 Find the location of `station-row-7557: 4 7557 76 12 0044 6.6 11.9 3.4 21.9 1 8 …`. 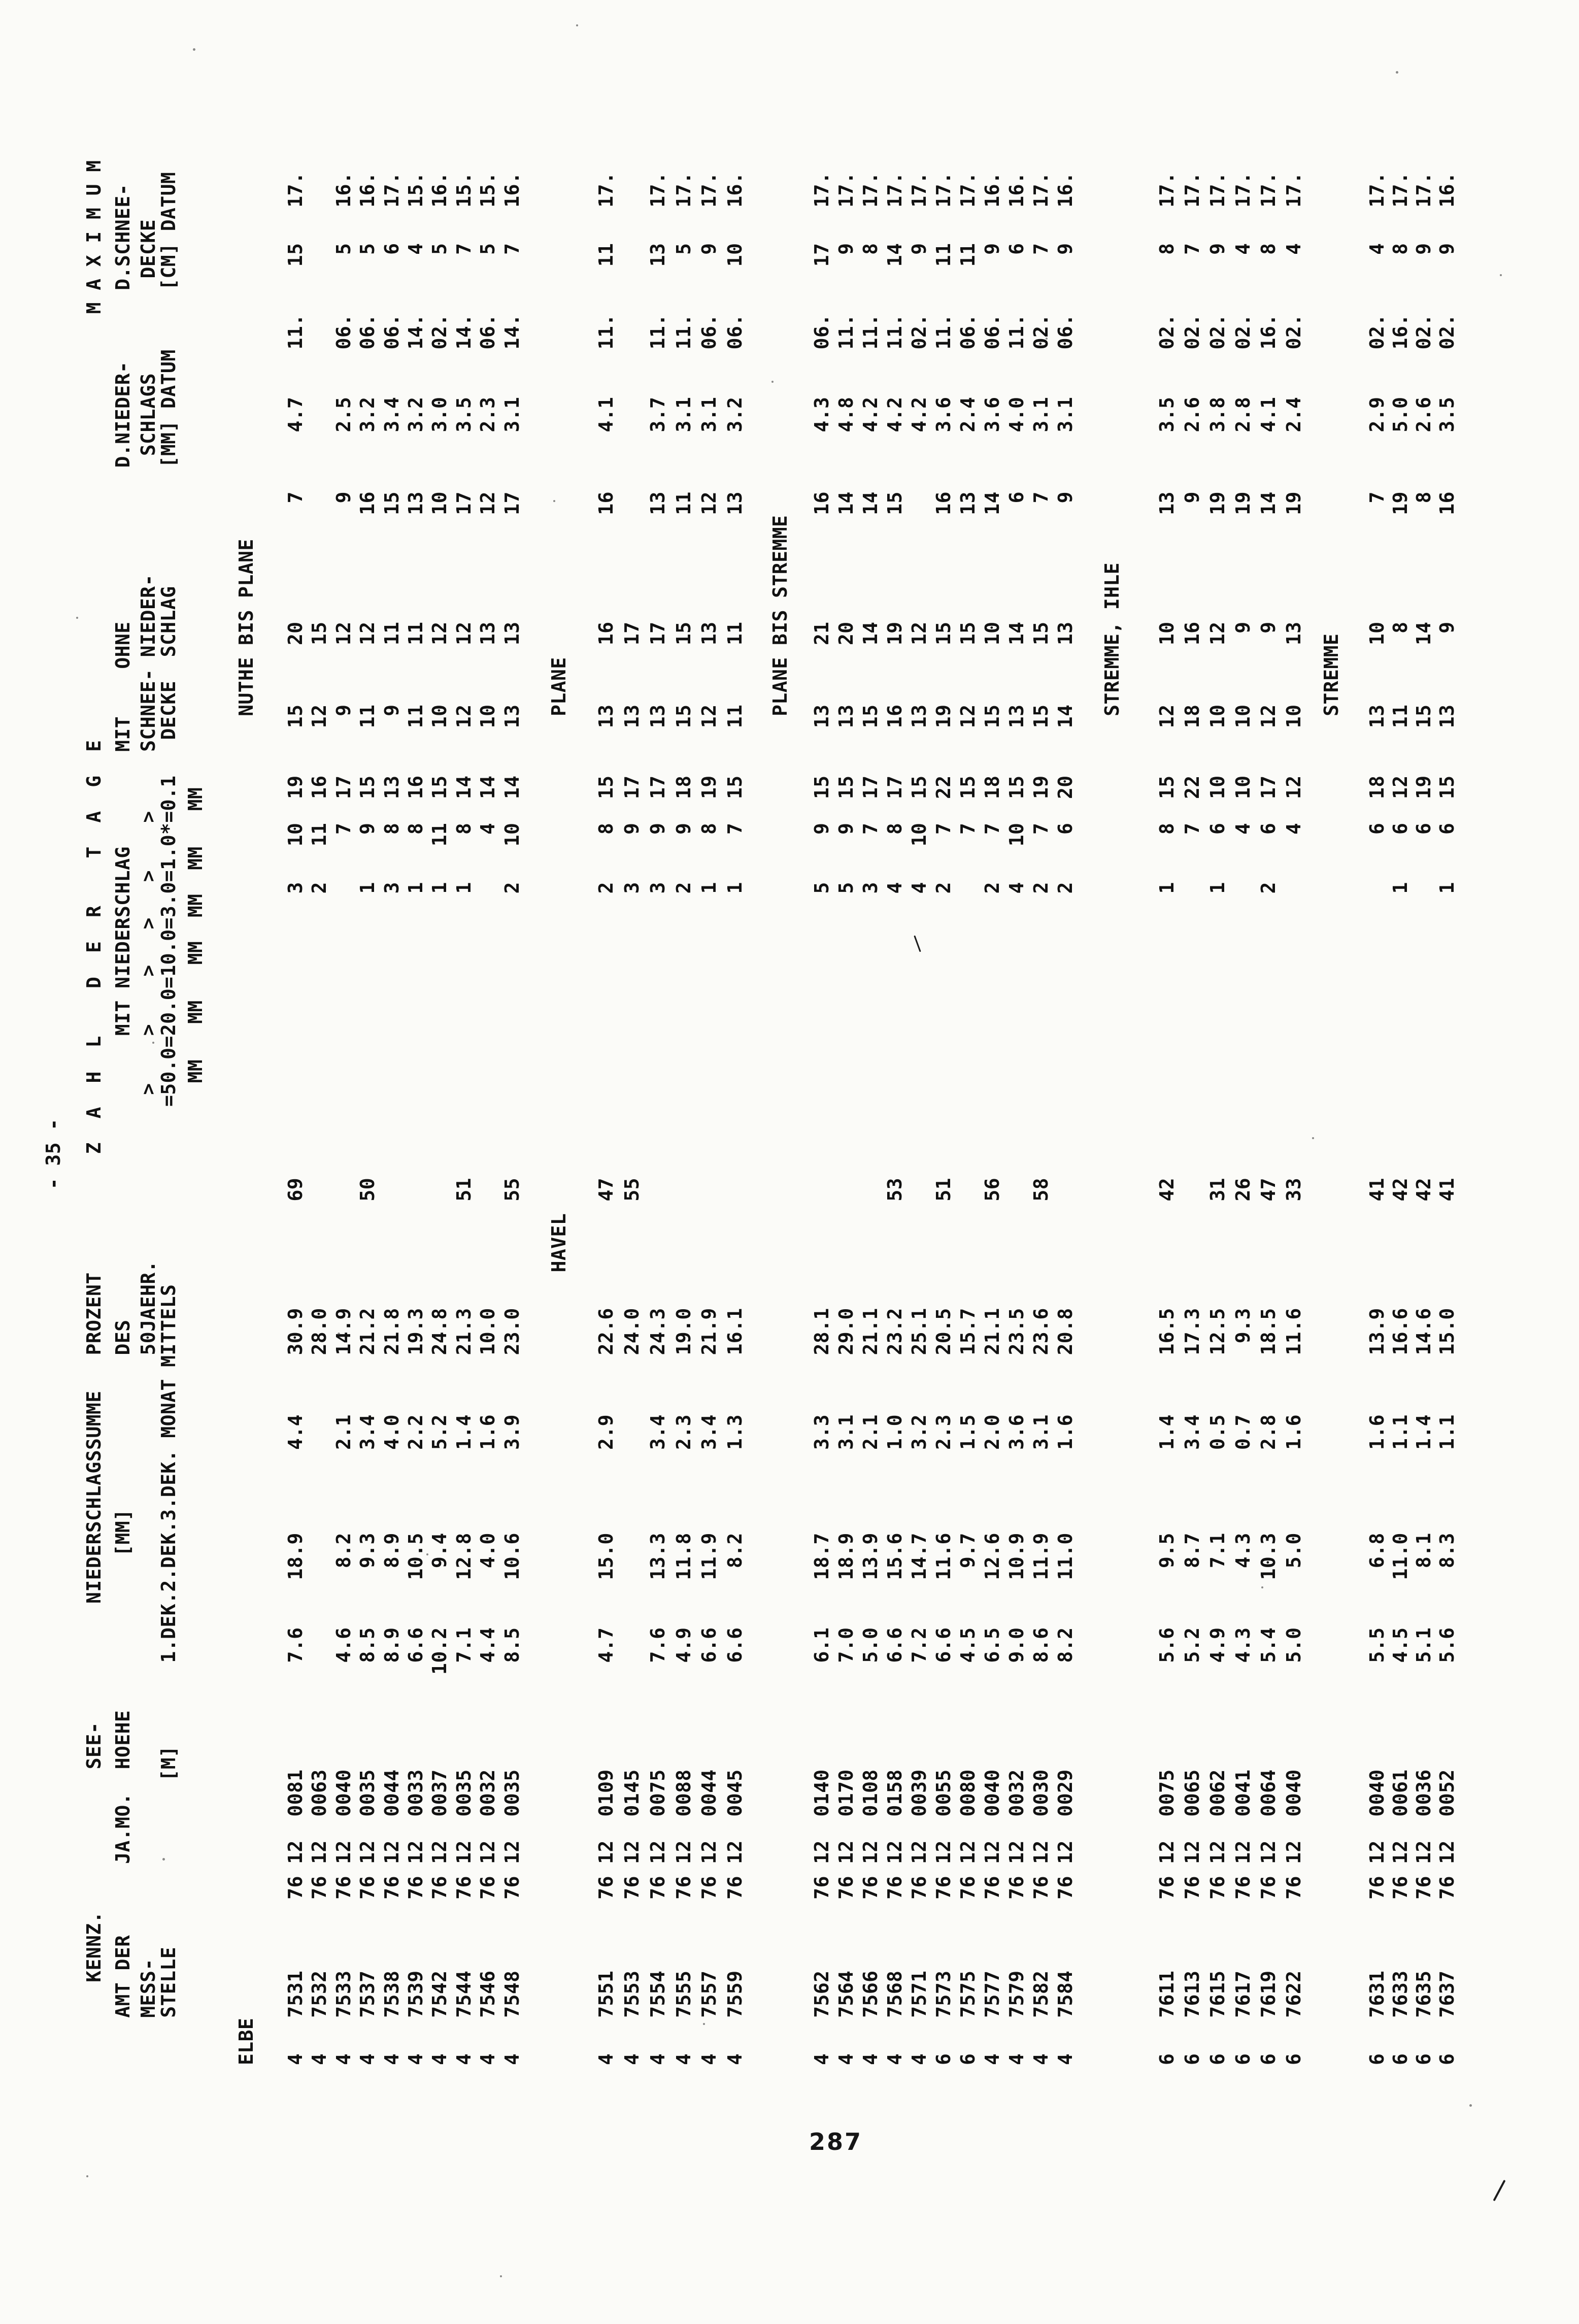

station-row-7557: 4 7557 76 12 0044 6.6 11.9 3.4 21.9 1 8 … is located at coordinates (709, 1118).